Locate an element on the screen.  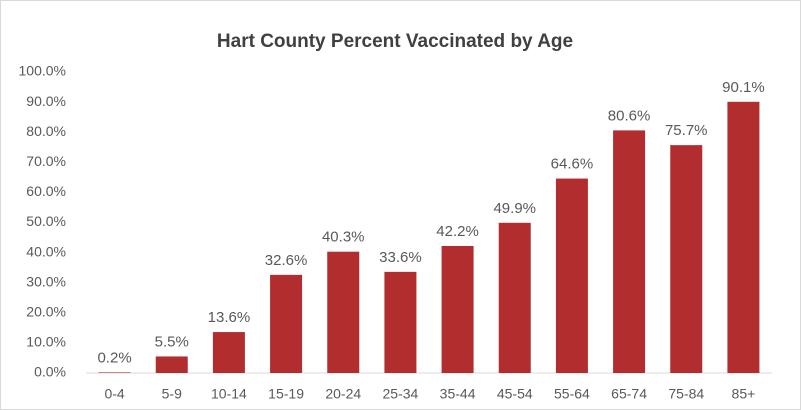
x-tick-label: 10-14 is located at coordinates (229, 394).